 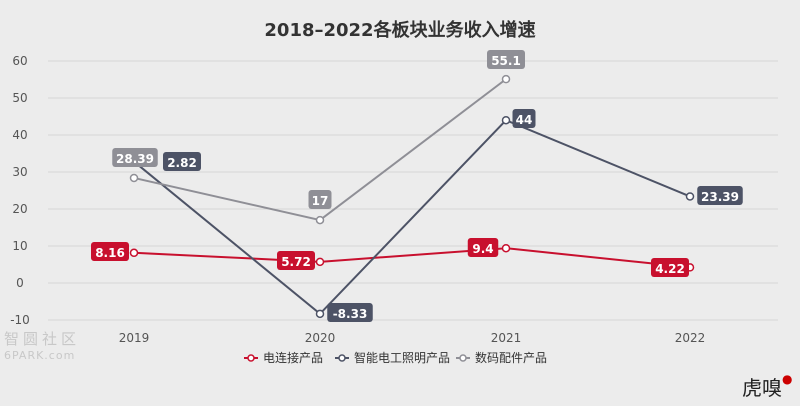 What do you see at coordinates (506, 338) in the screenshot?
I see `x-tick-label: 2021` at bounding box center [506, 338].